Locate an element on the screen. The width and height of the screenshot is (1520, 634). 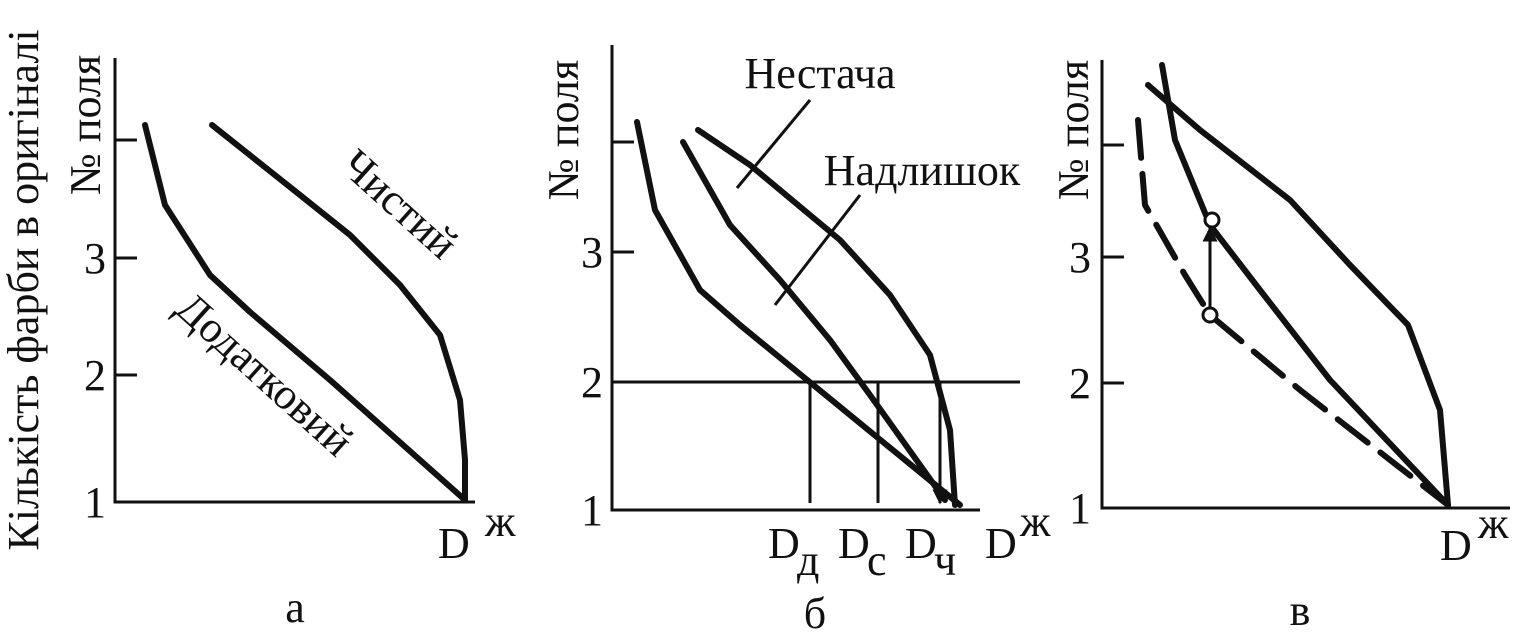
y-axis-label: Кількість фарби в оригіналі is located at coordinates (24, 289).